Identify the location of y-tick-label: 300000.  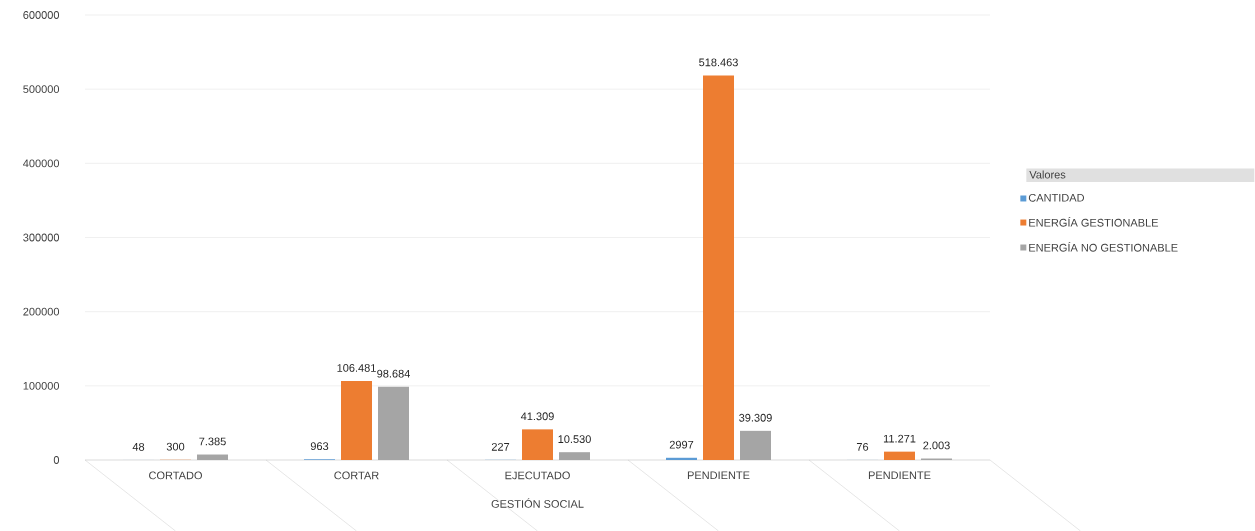
(41, 237).